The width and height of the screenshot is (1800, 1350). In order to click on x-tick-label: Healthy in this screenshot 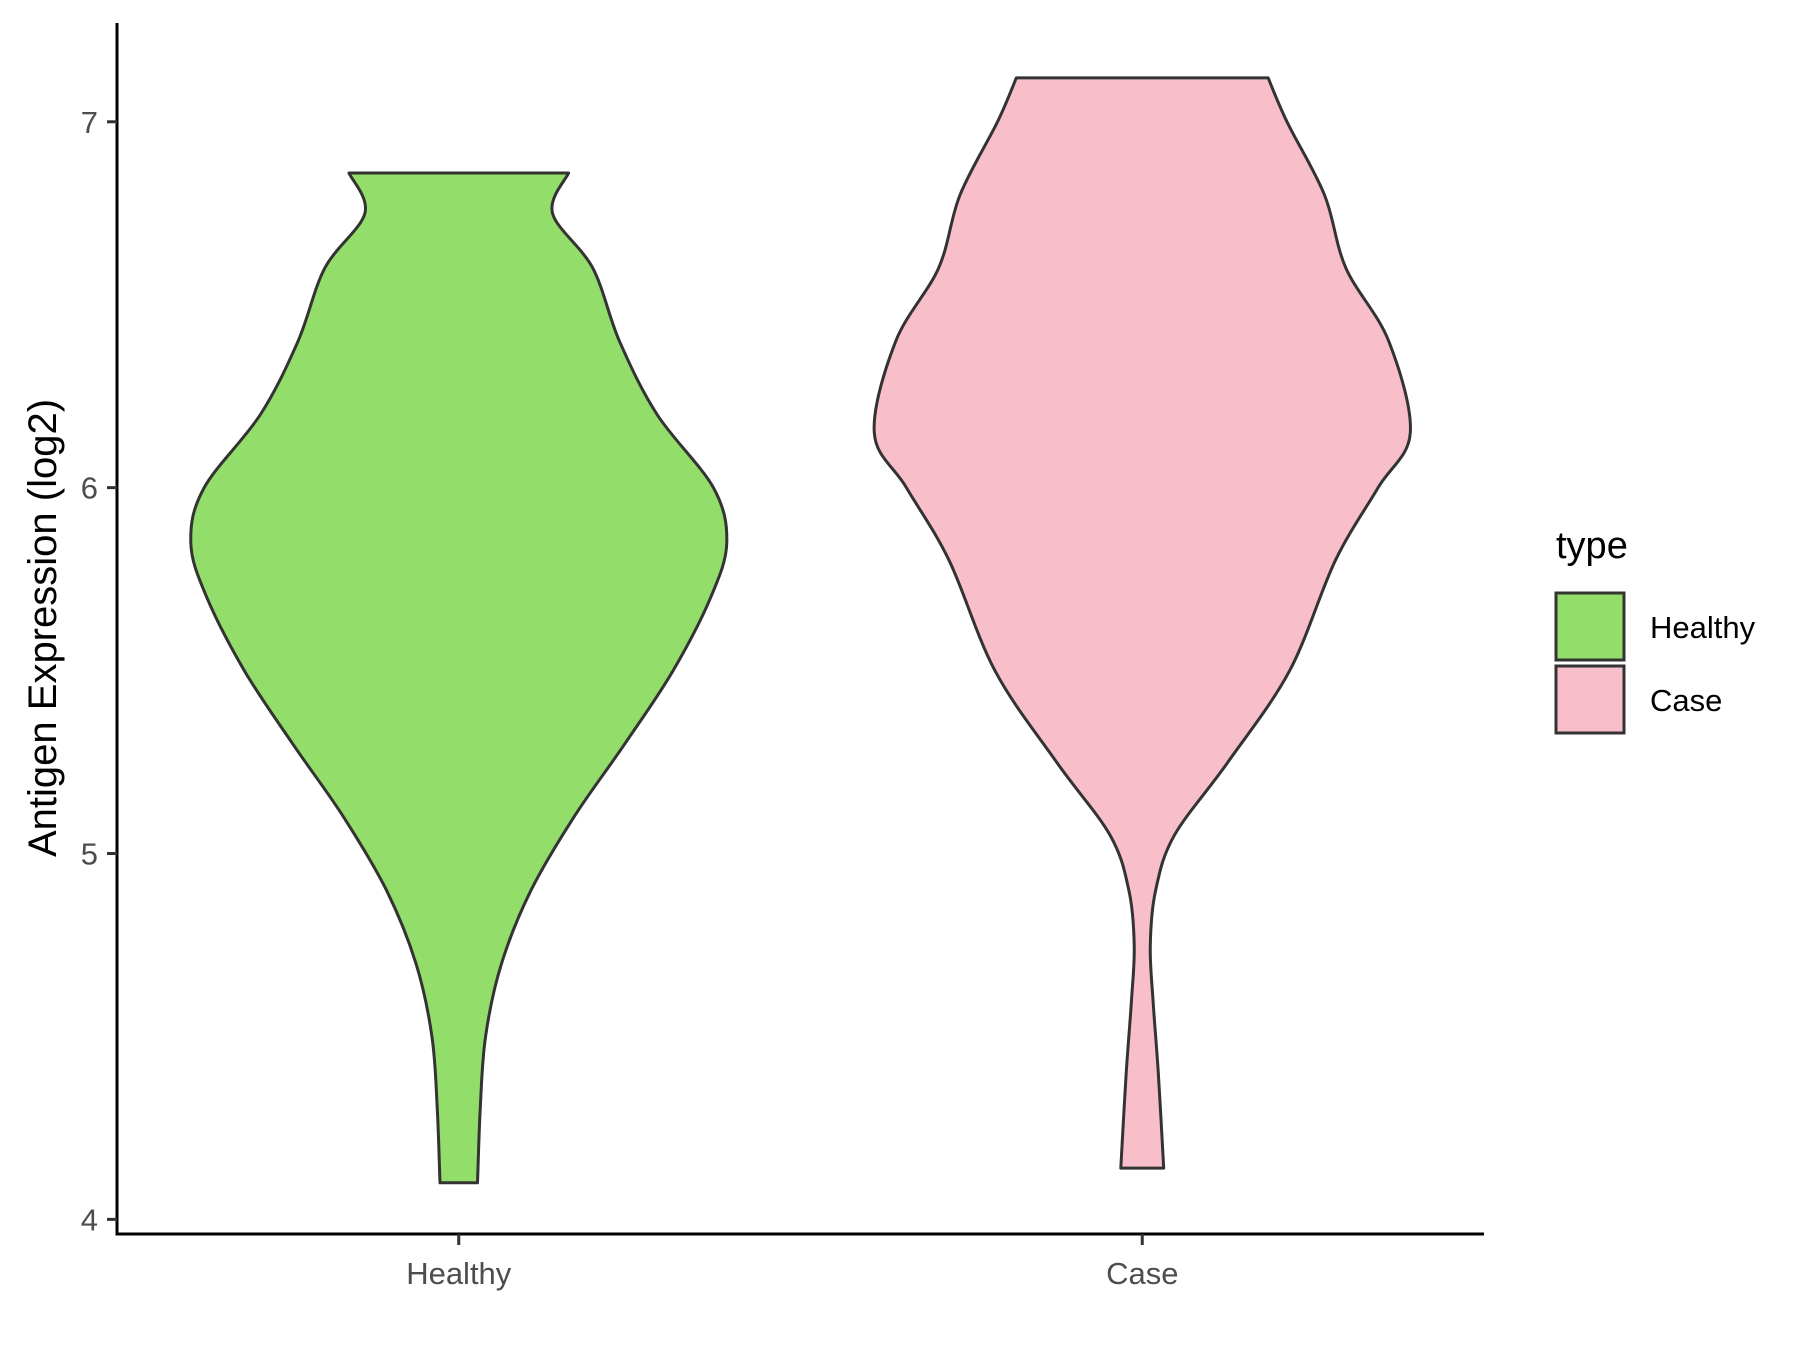, I will do `click(459, 1273)`.